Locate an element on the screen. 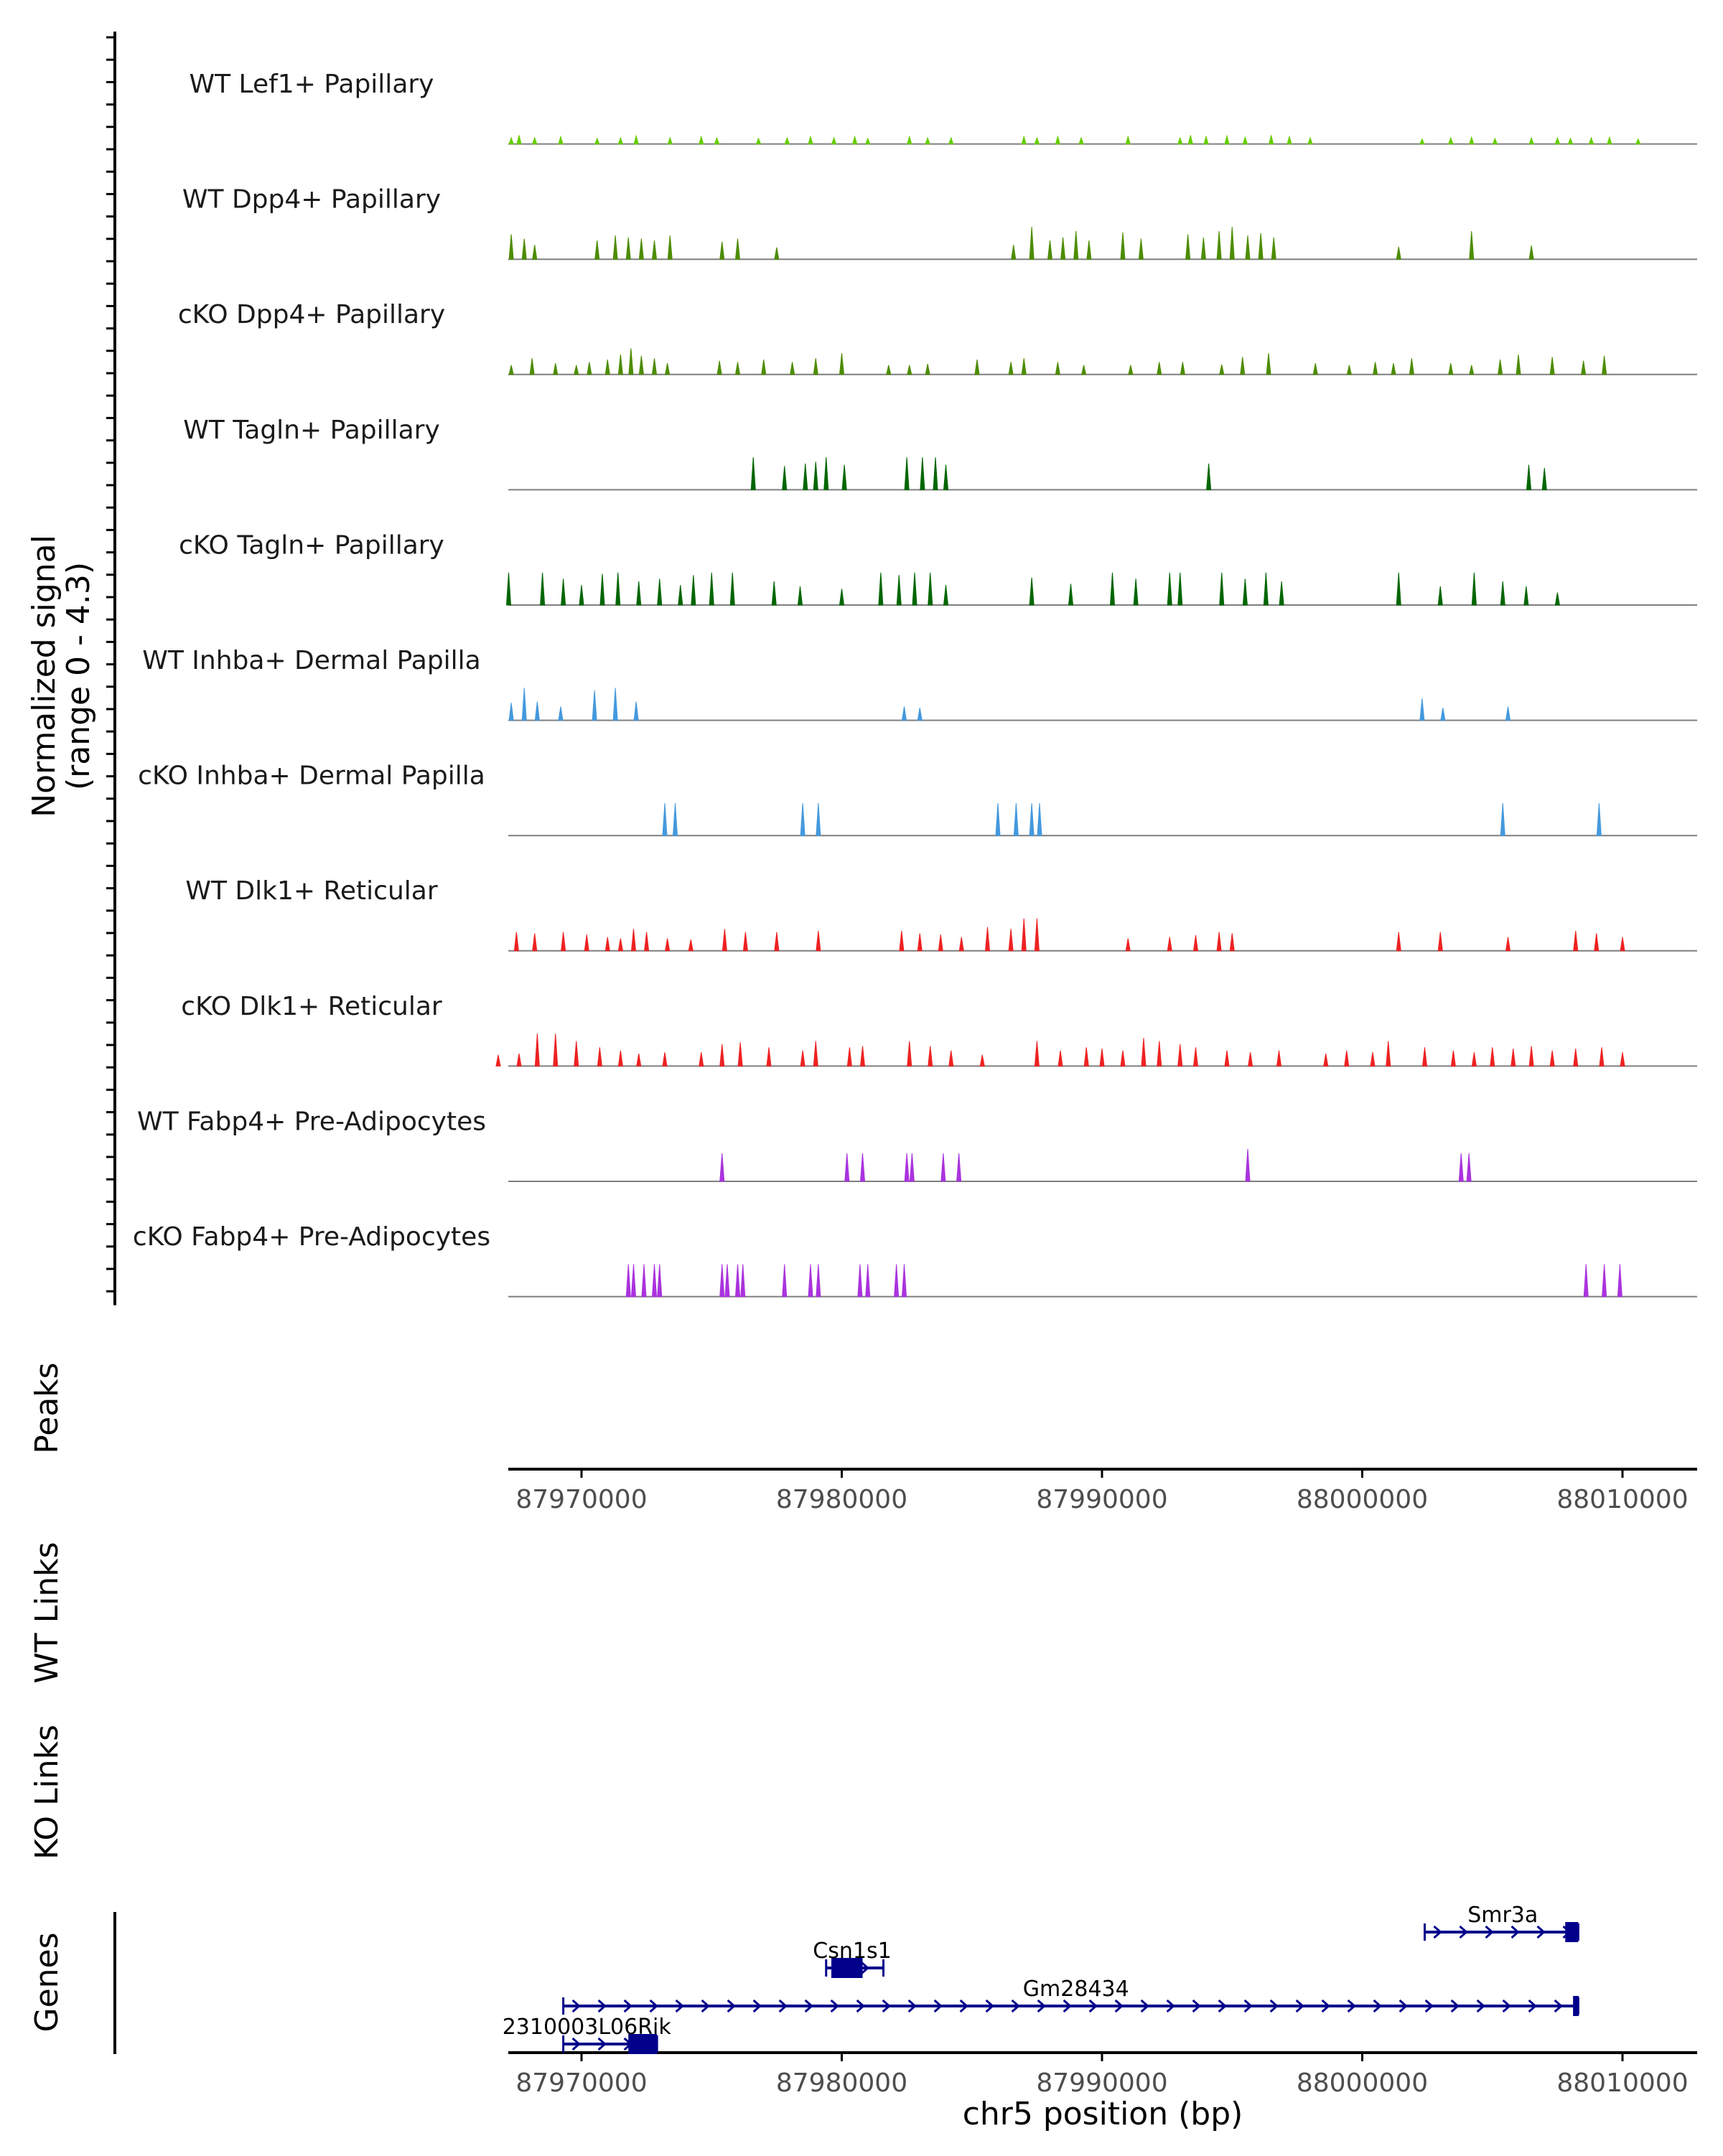 The width and height of the screenshot is (1723, 2156). track-cko-tagln-papillary: cKO Tagln+ Papillary is located at coordinates (938, 568).